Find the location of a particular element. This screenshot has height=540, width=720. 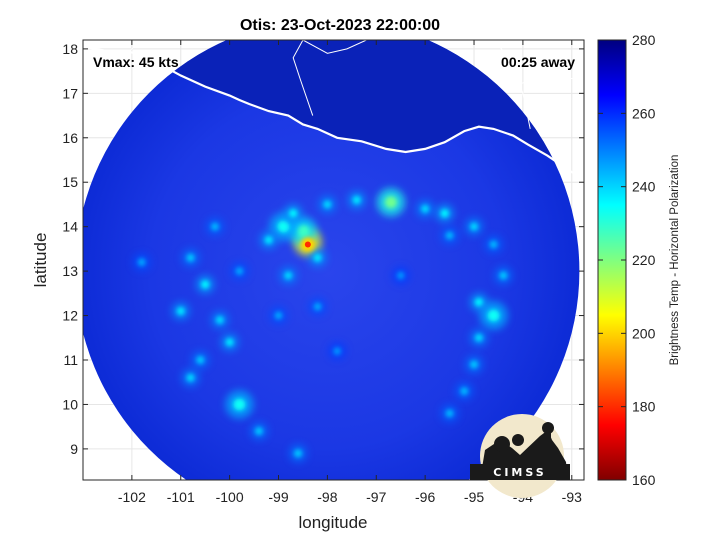

colorbar-tick-label: 280 is located at coordinates (644, 40).